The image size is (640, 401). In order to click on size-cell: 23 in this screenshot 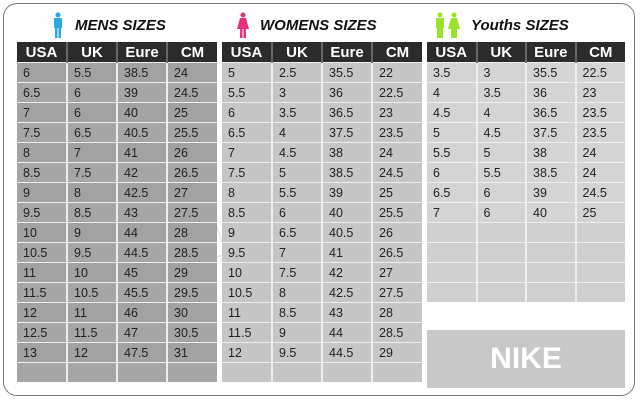, I will do `click(599, 92)`.